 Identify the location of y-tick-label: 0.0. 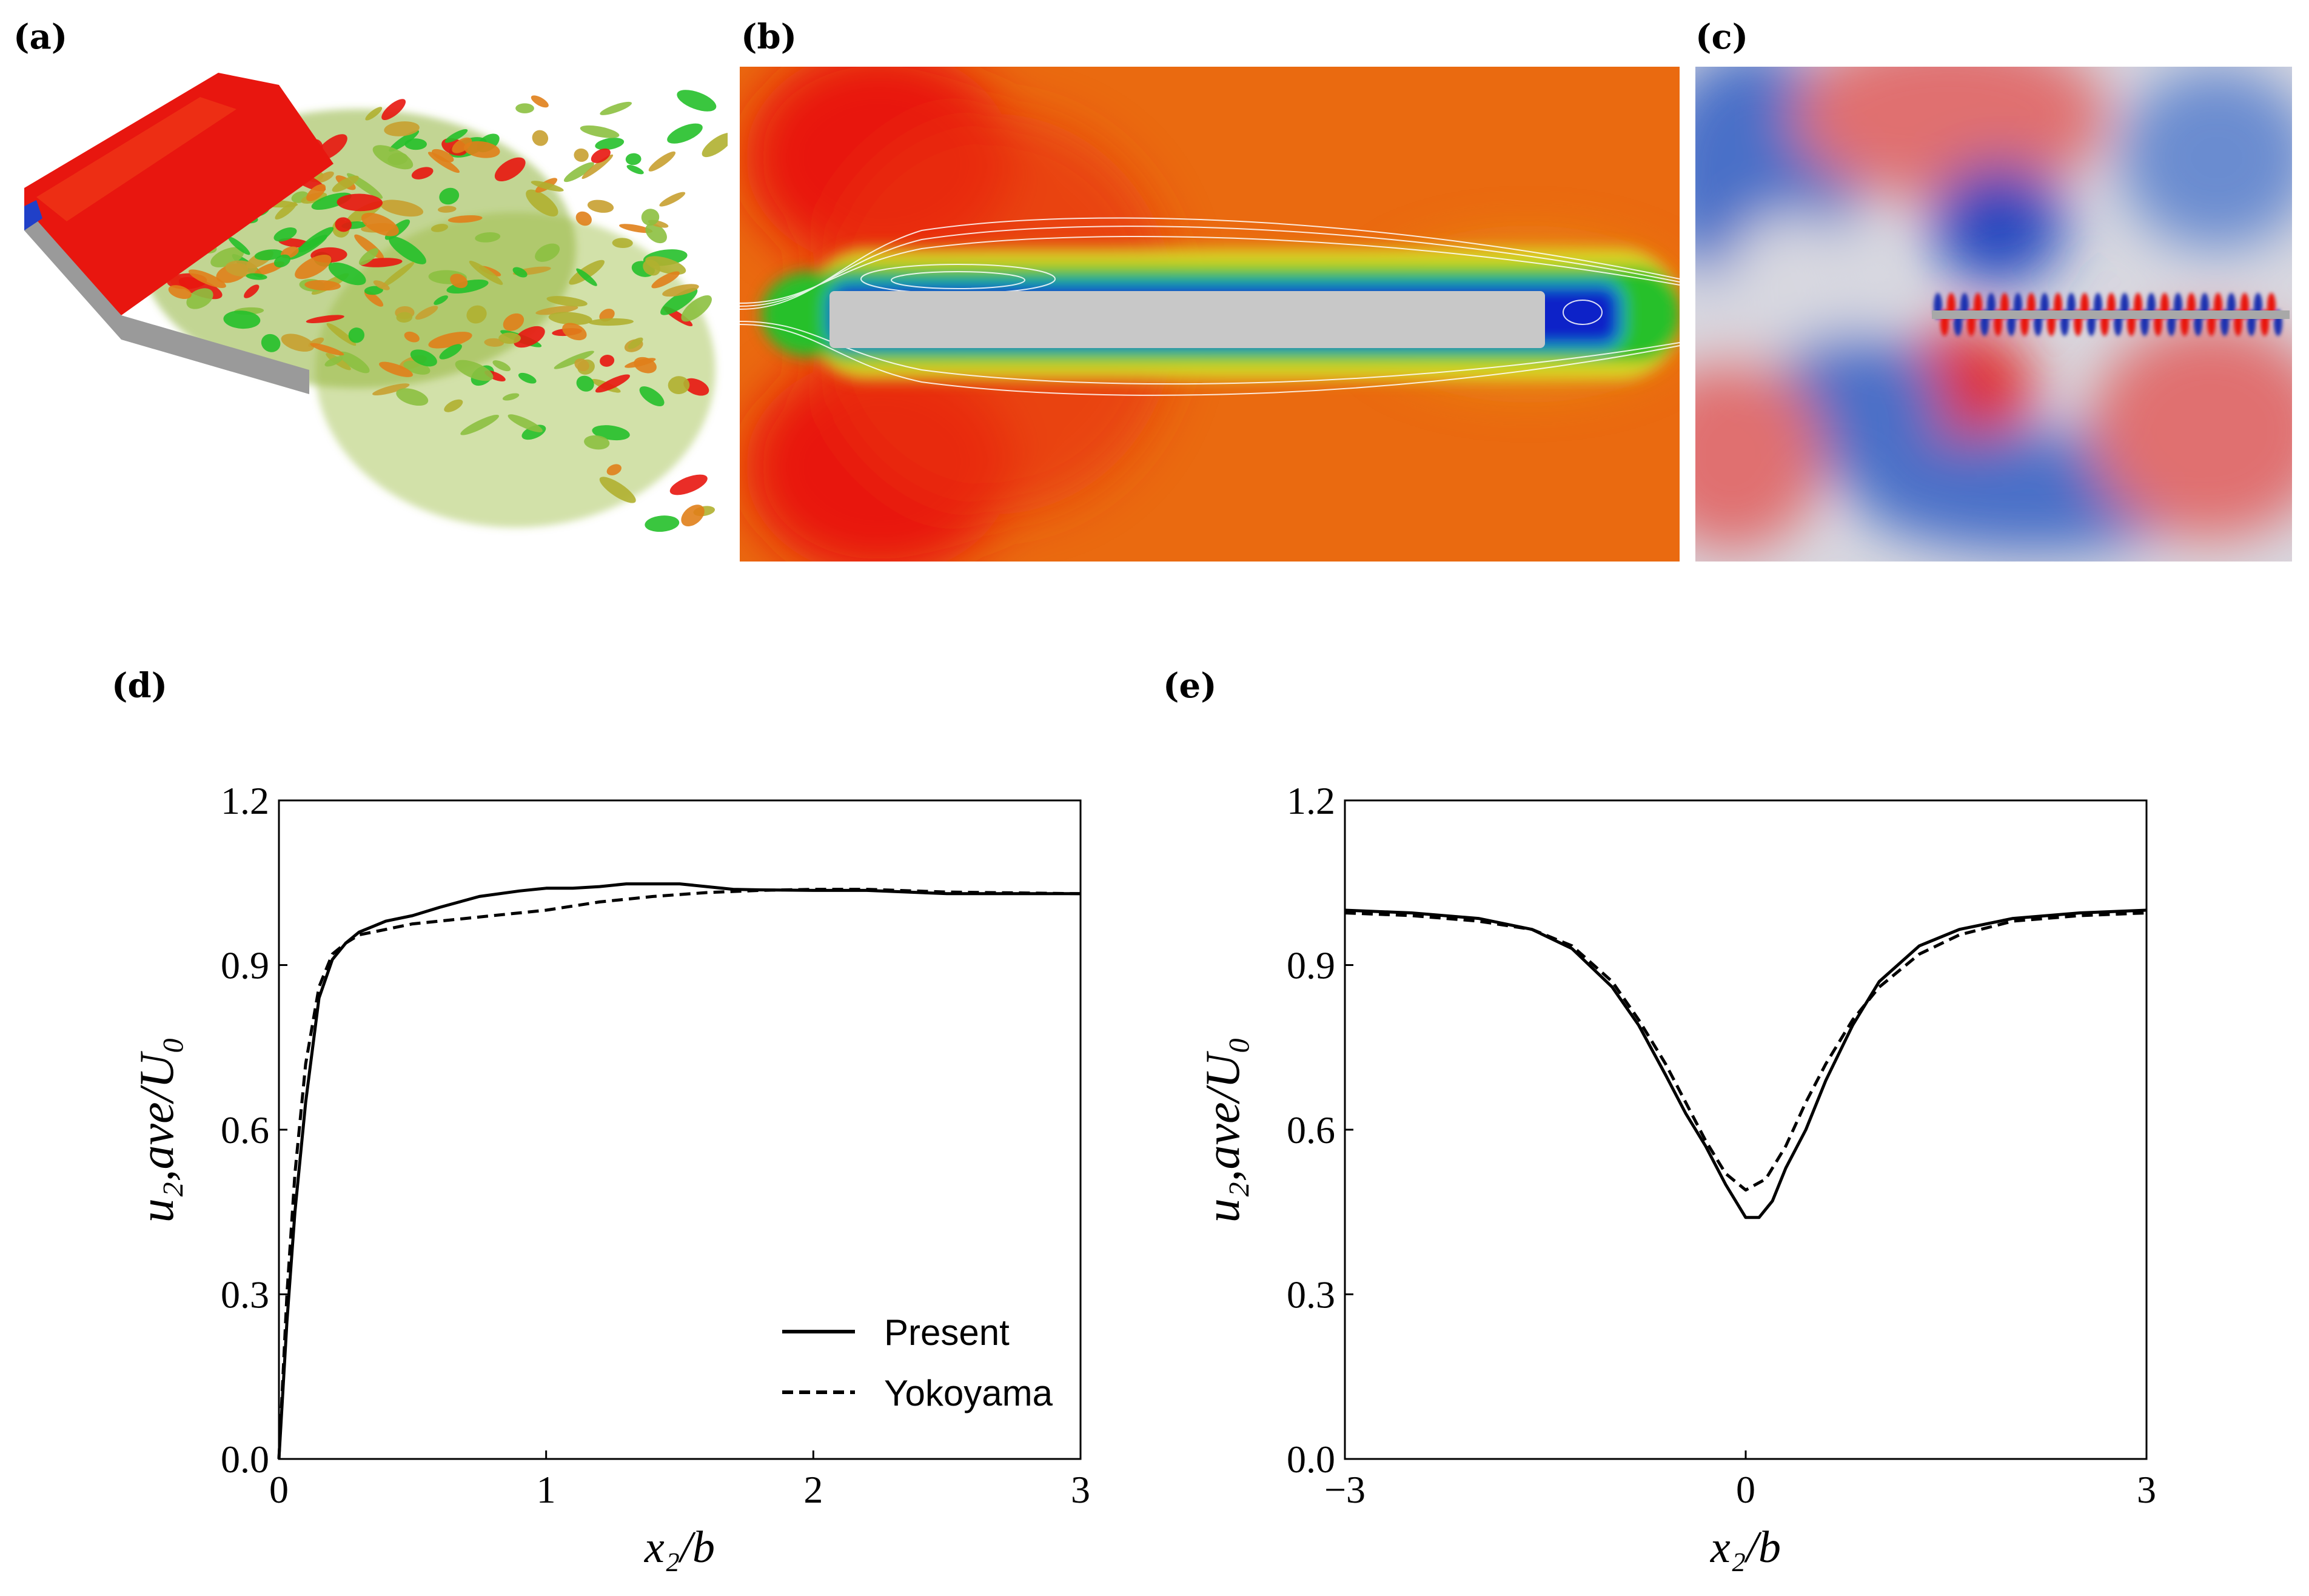
(1311, 1460).